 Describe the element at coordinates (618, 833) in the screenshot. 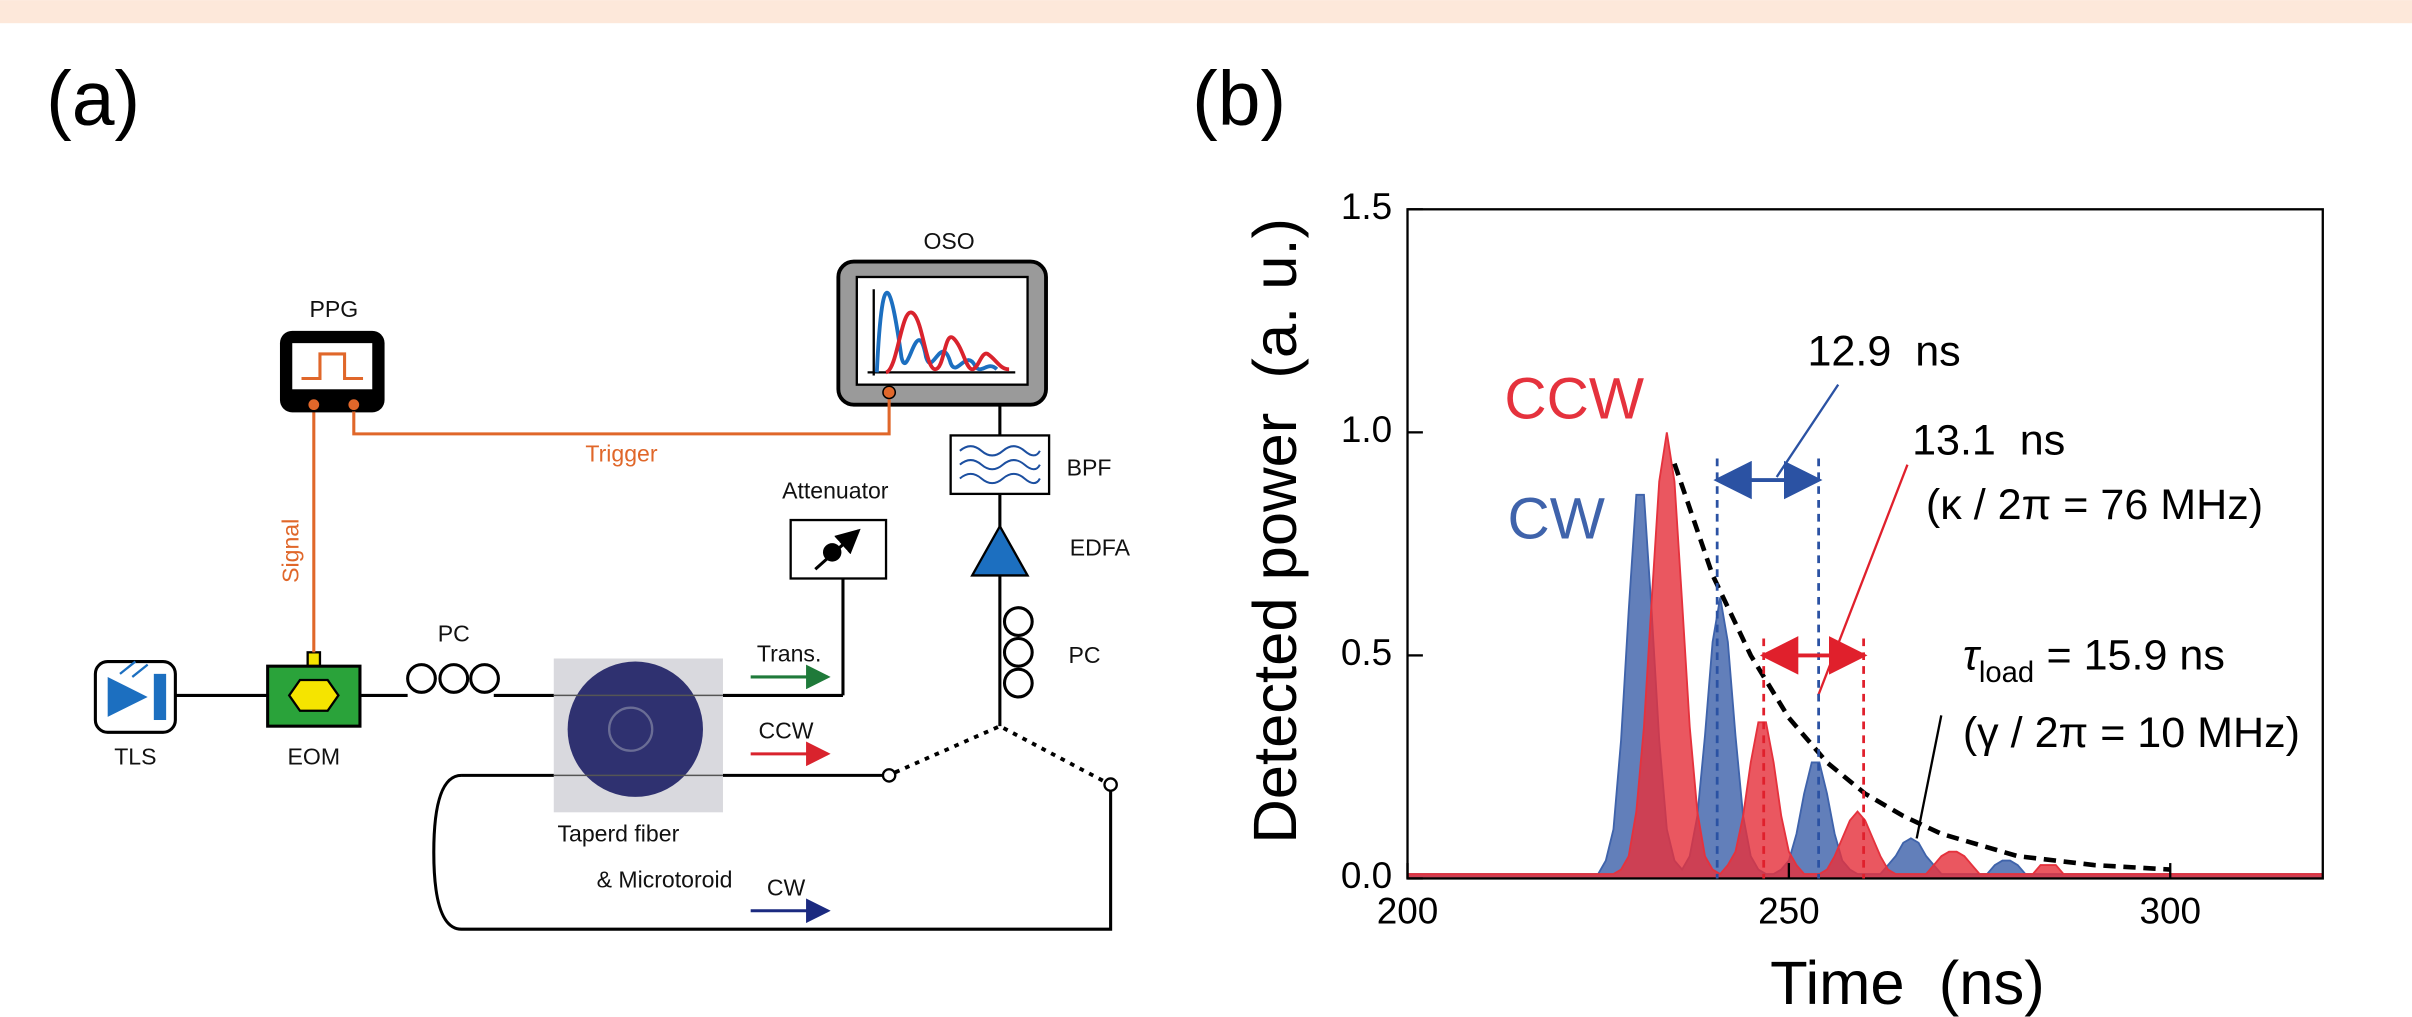

I see `label-fiber: Taperd fiber` at that location.